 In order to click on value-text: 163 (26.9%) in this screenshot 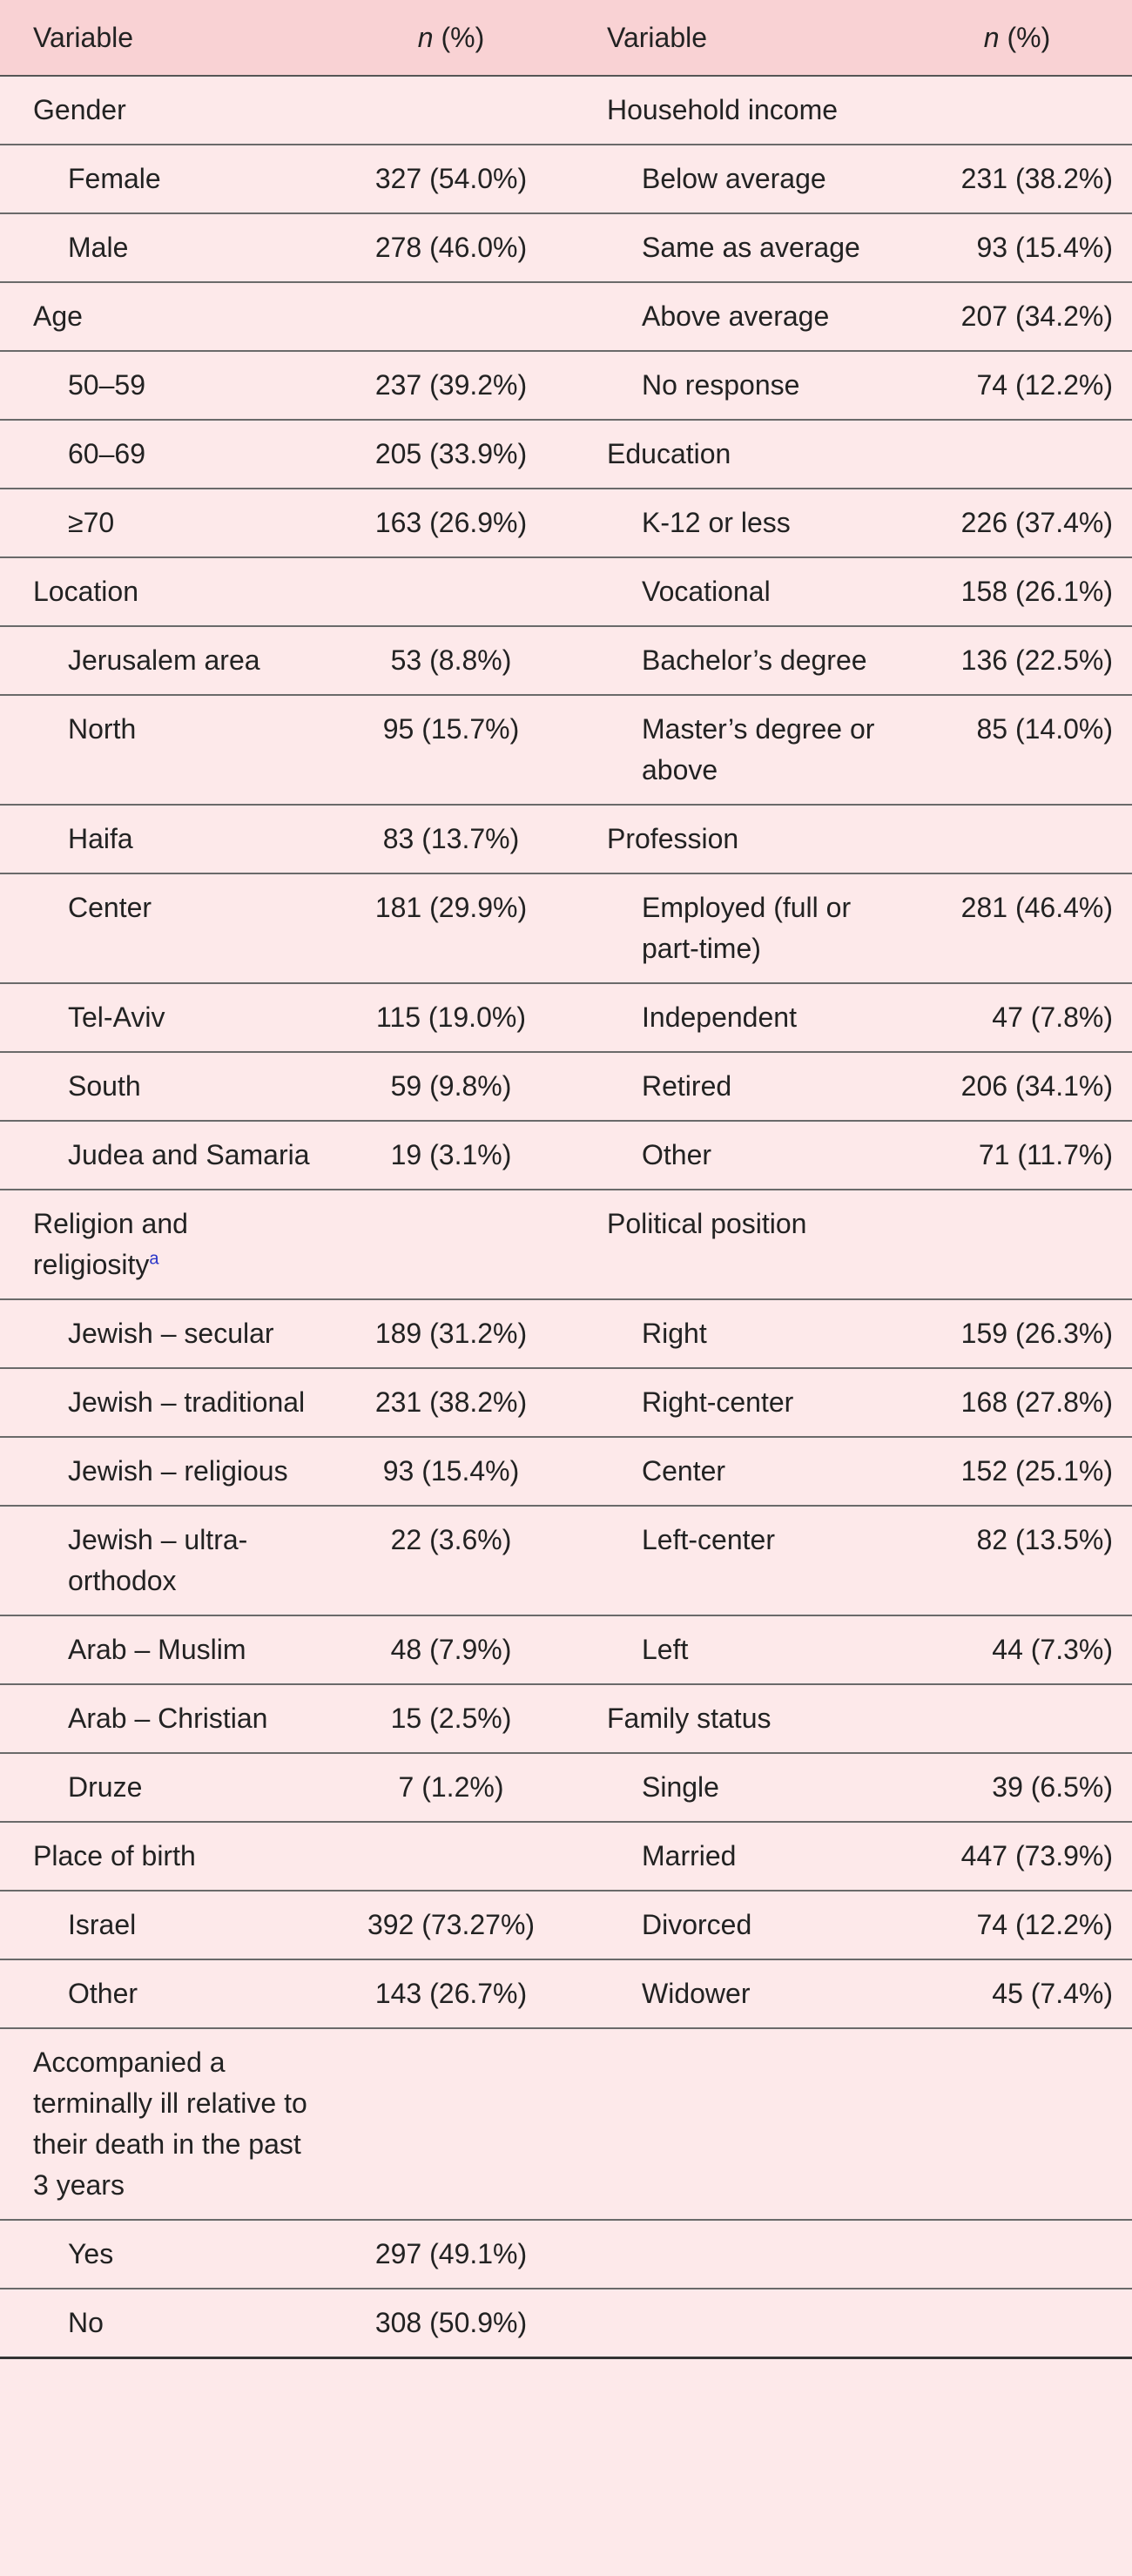, I will do `click(451, 522)`.